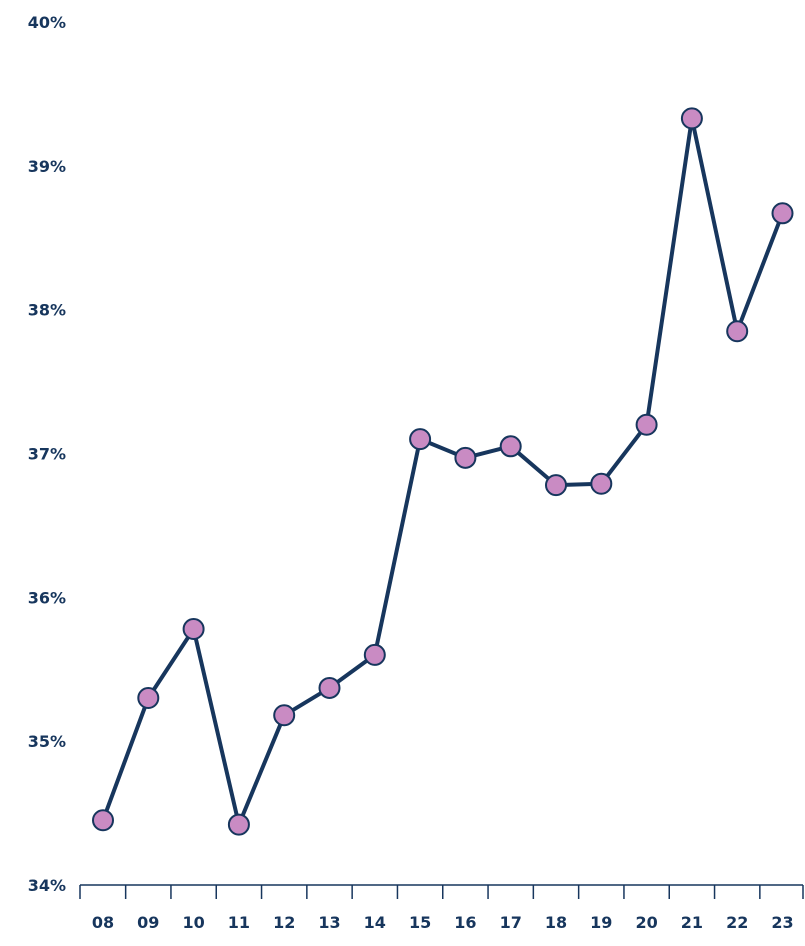  Describe the element at coordinates (148, 922) in the screenshot. I see `x-tick-label: 09` at that location.